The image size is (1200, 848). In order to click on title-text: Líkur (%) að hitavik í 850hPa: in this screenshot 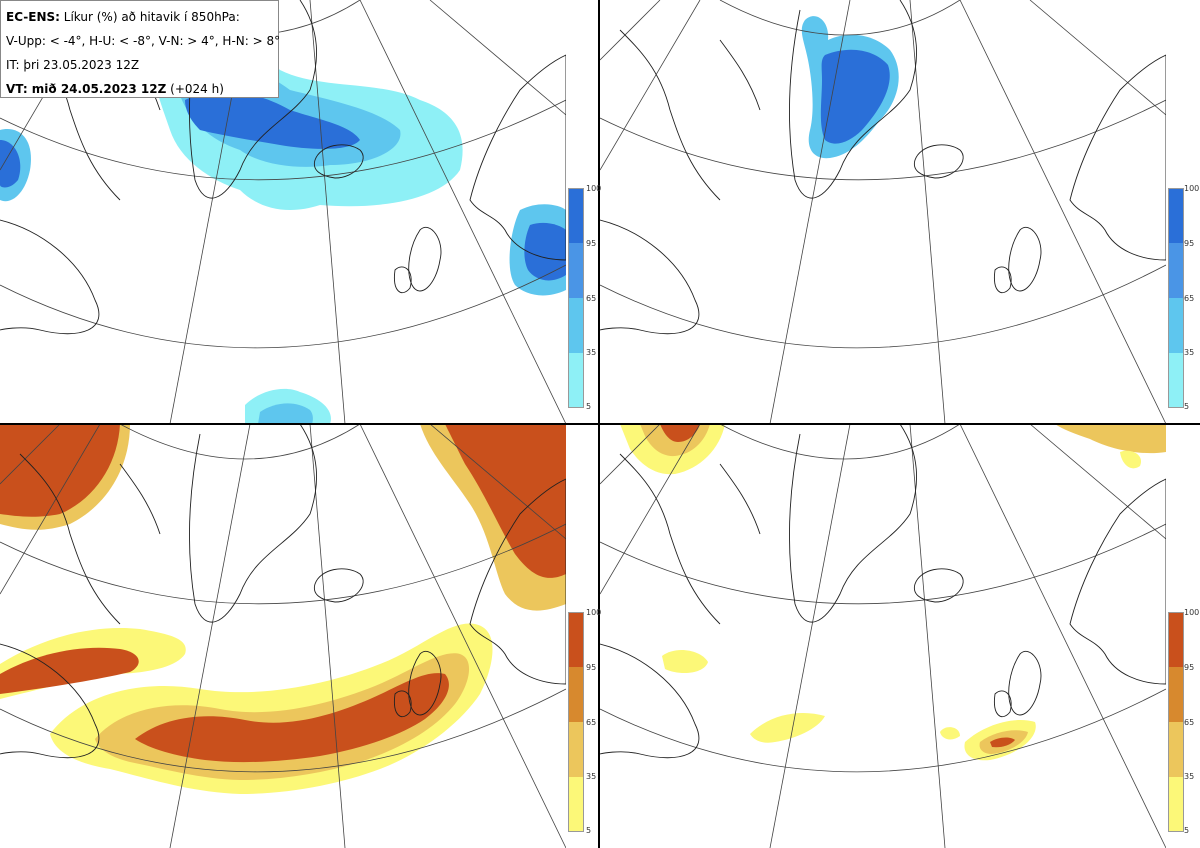, I will do `click(151, 17)`.